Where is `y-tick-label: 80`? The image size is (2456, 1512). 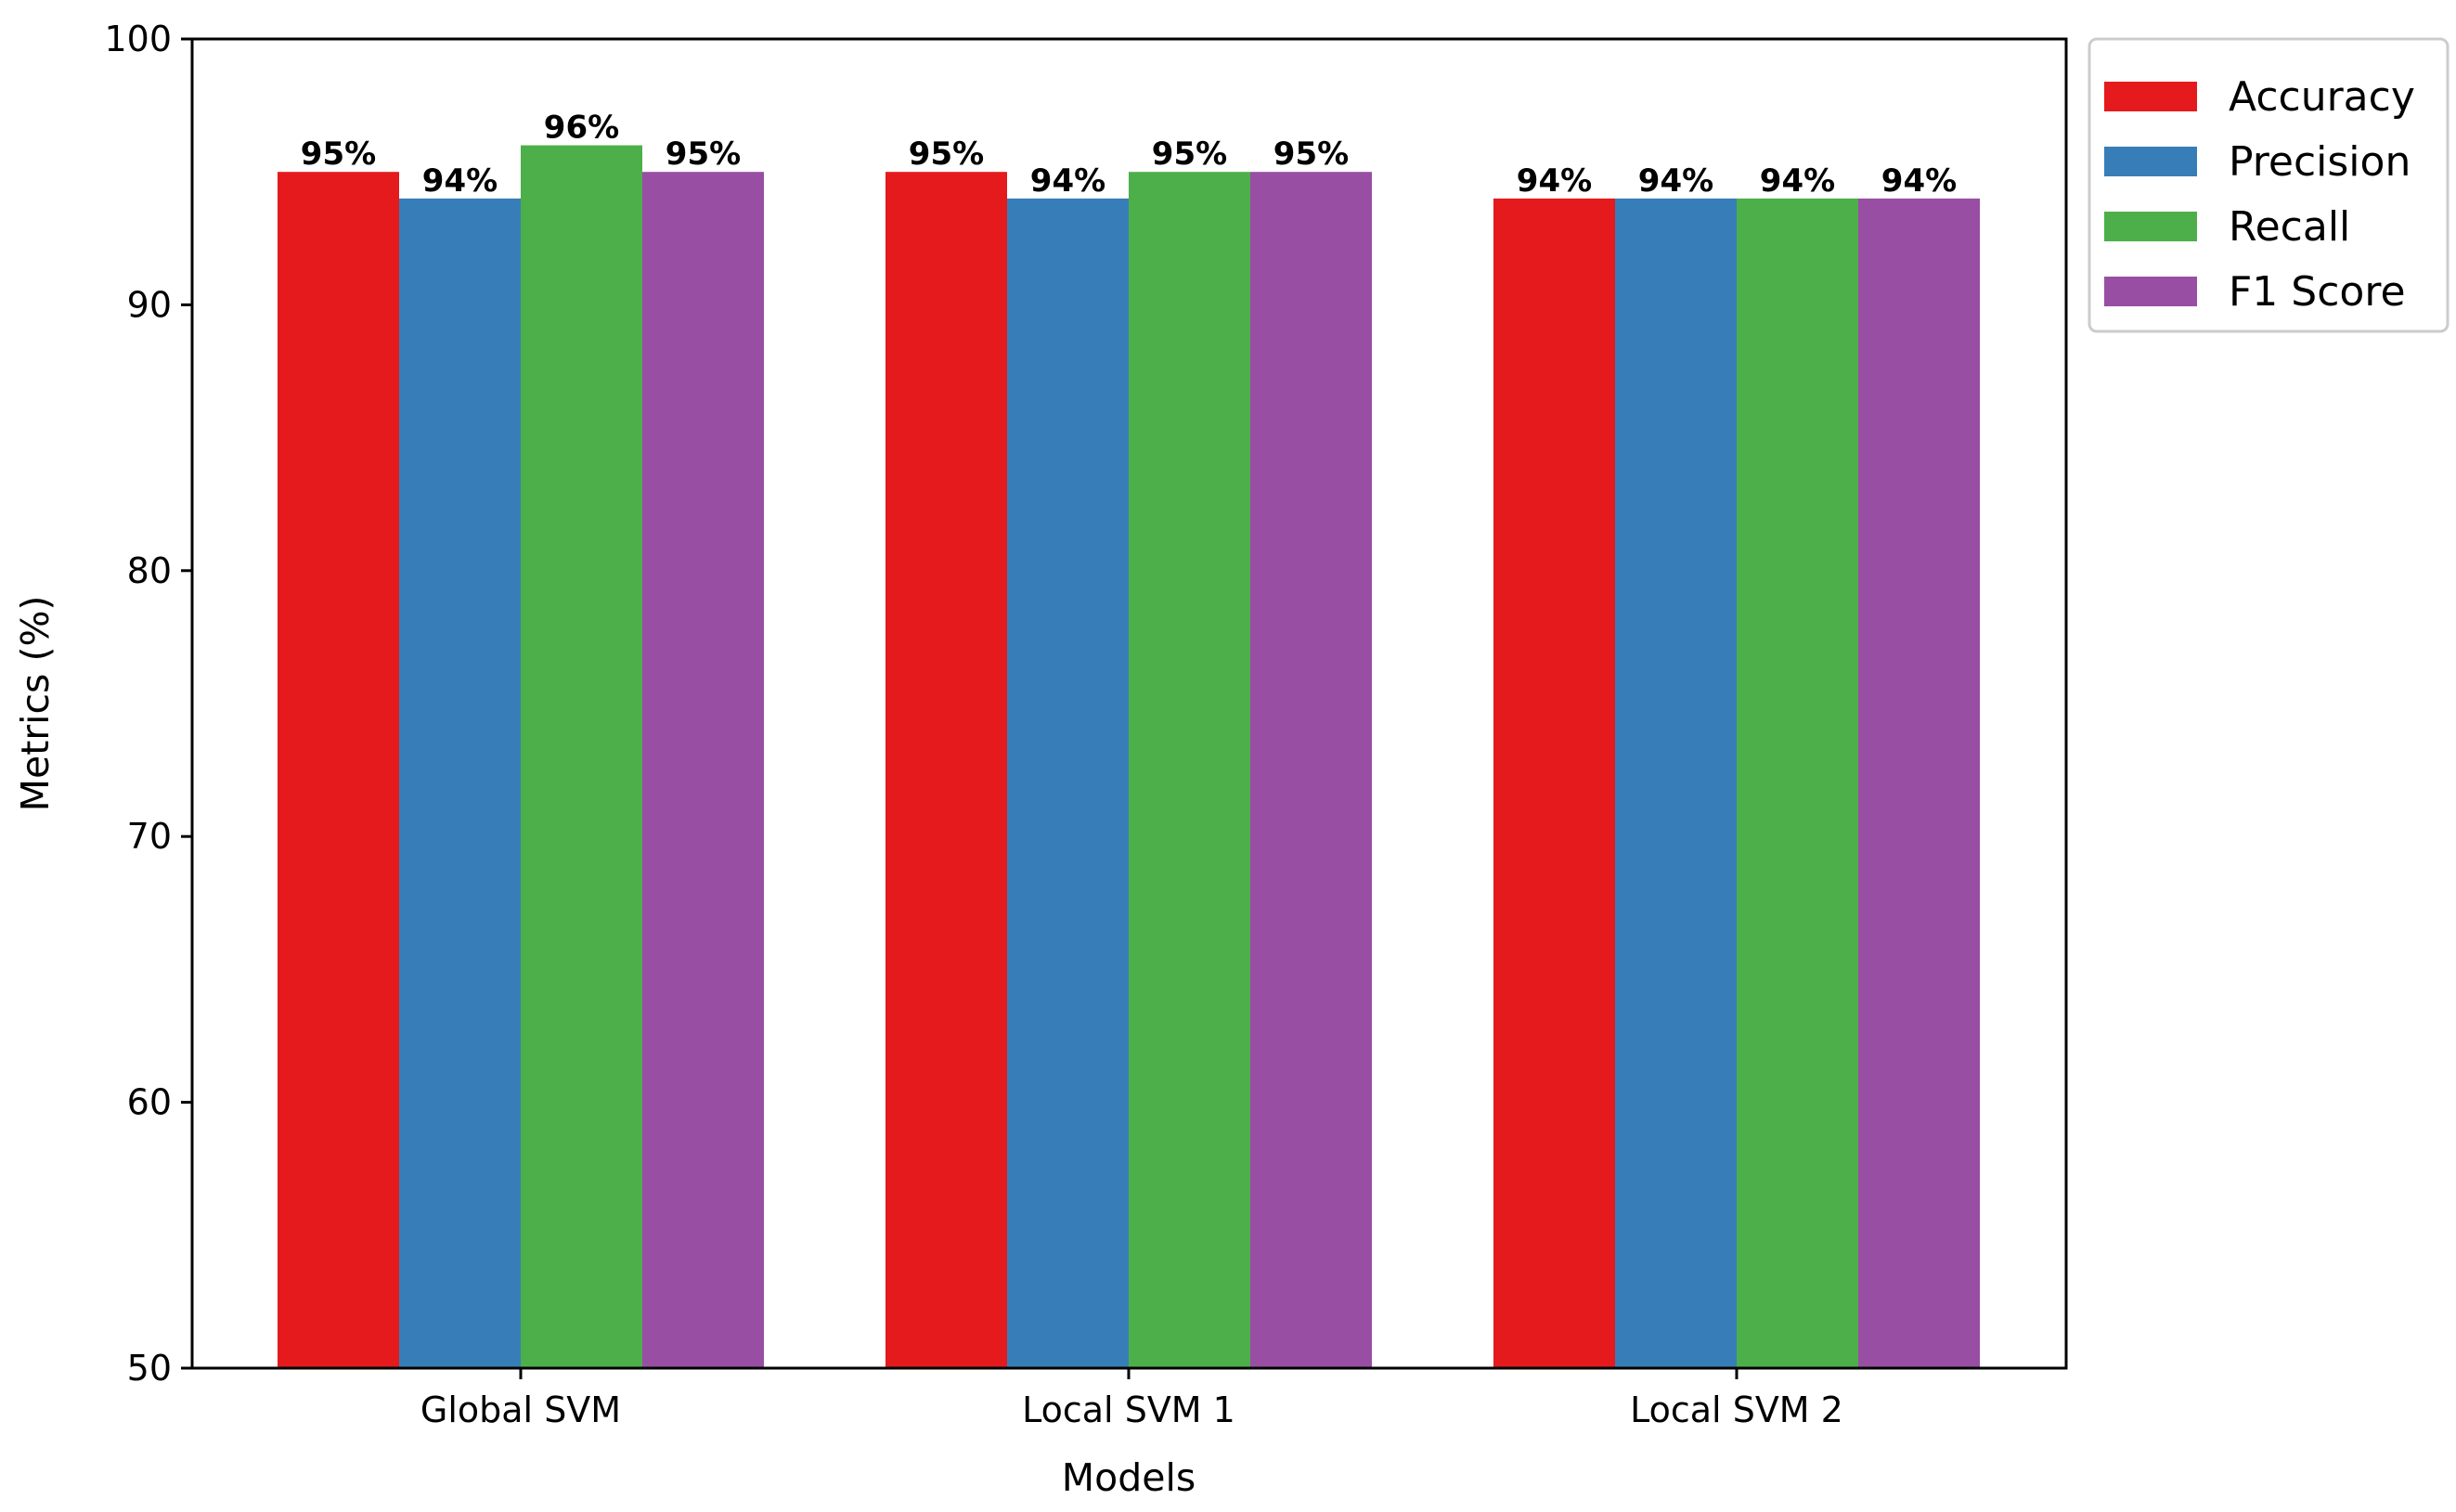
y-tick-label: 80 is located at coordinates (149, 570).